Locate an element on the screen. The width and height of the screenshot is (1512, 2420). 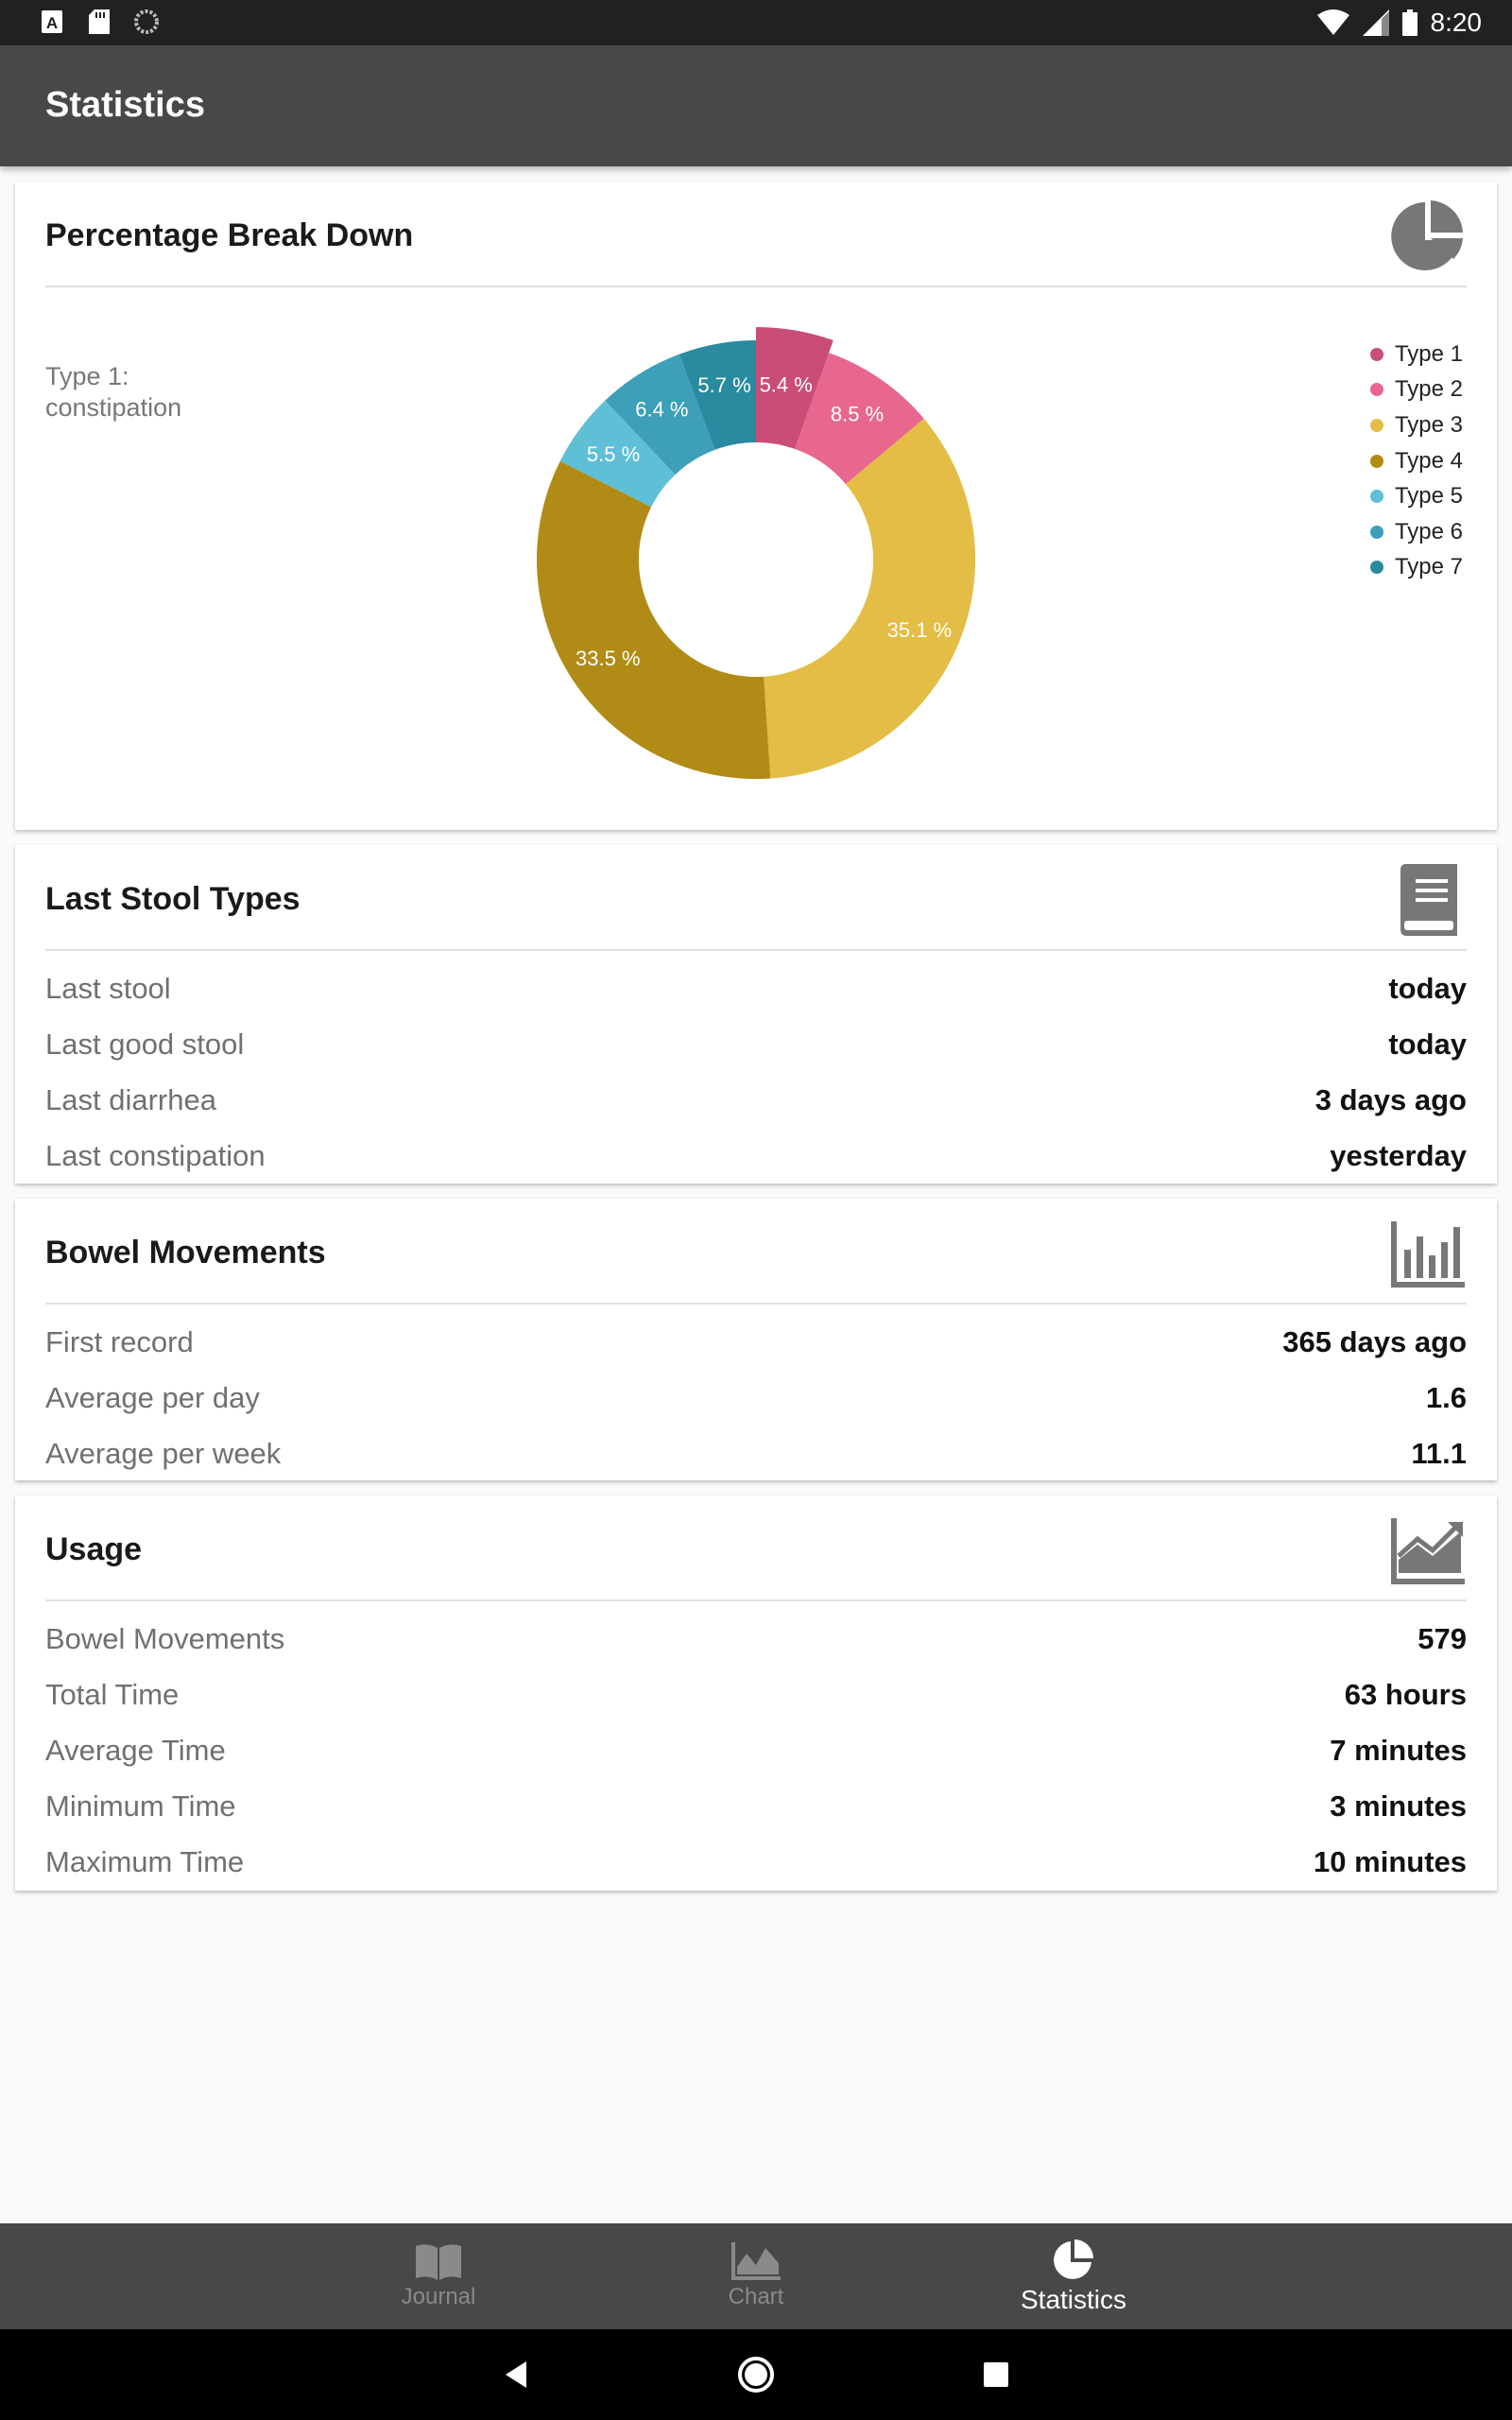
stat-label: Average per week is located at coordinates (163, 1453).